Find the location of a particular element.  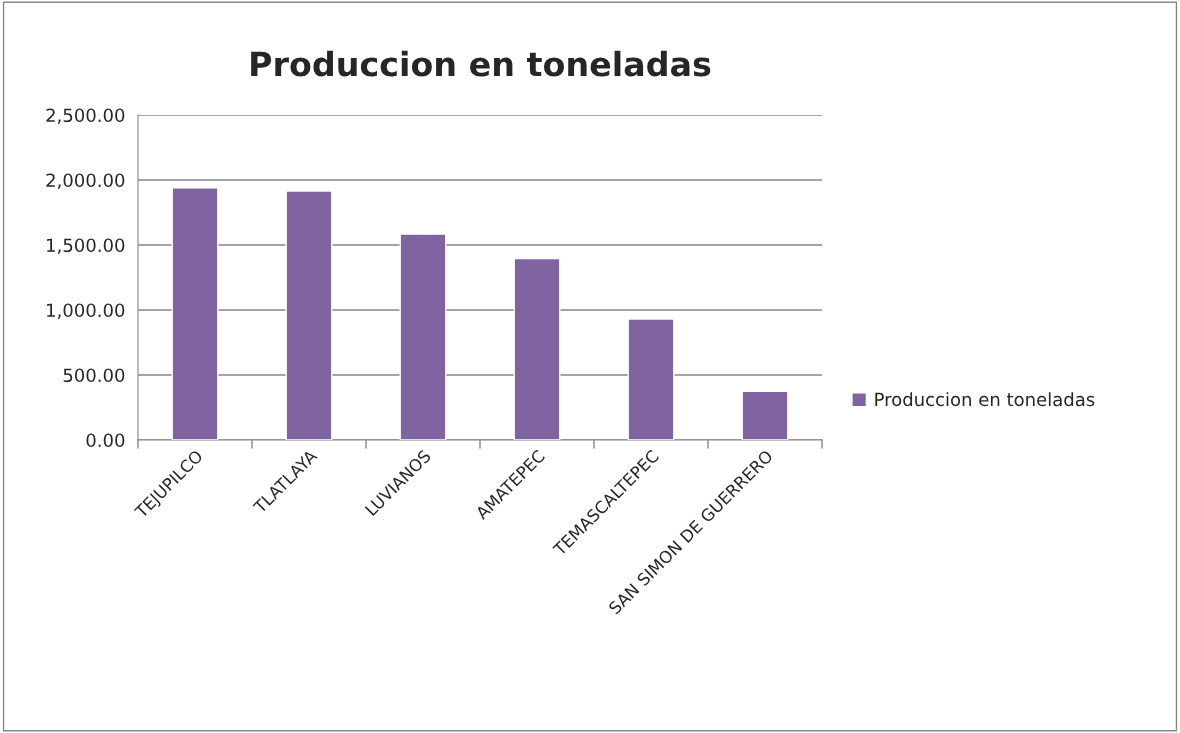

chart-title: Produccion en toneladas is located at coordinates (481, 63).